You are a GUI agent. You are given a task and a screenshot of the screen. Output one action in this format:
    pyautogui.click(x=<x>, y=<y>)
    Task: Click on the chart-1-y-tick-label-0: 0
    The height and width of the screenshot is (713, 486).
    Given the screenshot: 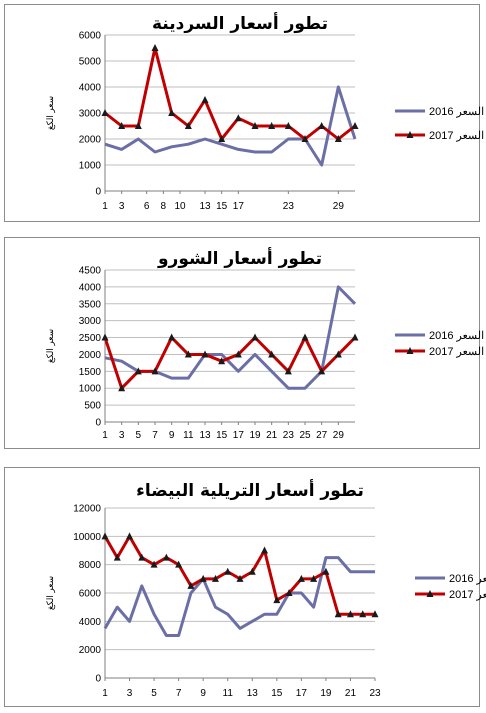 What is the action you would take?
    pyautogui.click(x=98, y=423)
    